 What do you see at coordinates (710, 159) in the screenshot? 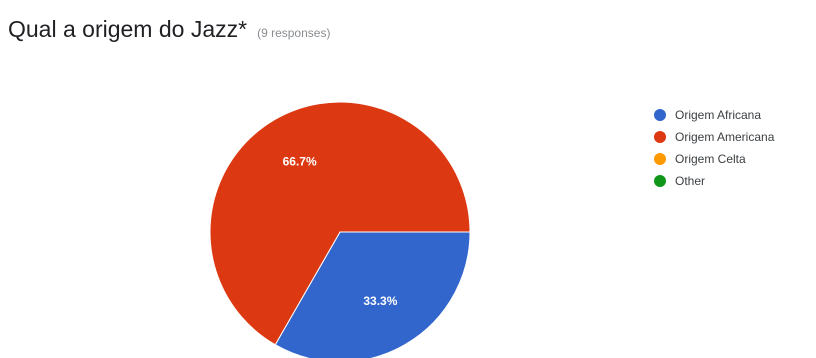
I see `legend-label: Origem Celta` at bounding box center [710, 159].